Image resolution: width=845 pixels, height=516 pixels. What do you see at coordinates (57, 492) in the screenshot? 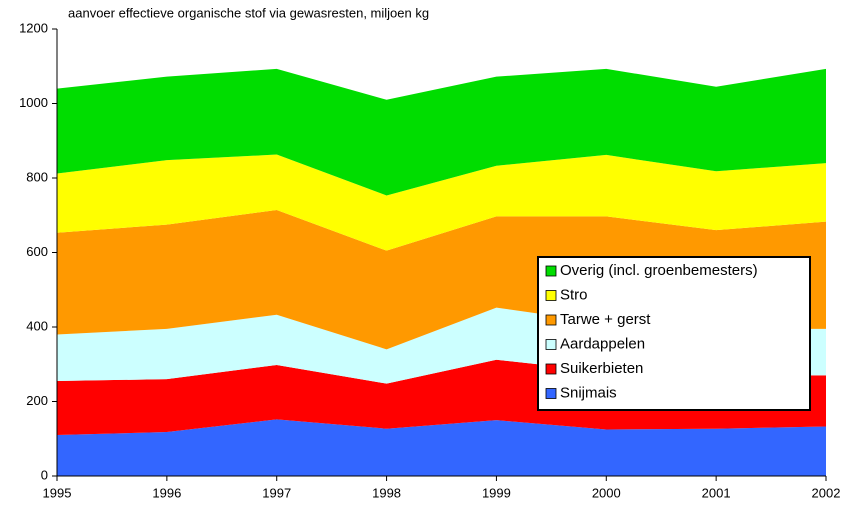
I see `x-tick-label: 1995` at bounding box center [57, 492].